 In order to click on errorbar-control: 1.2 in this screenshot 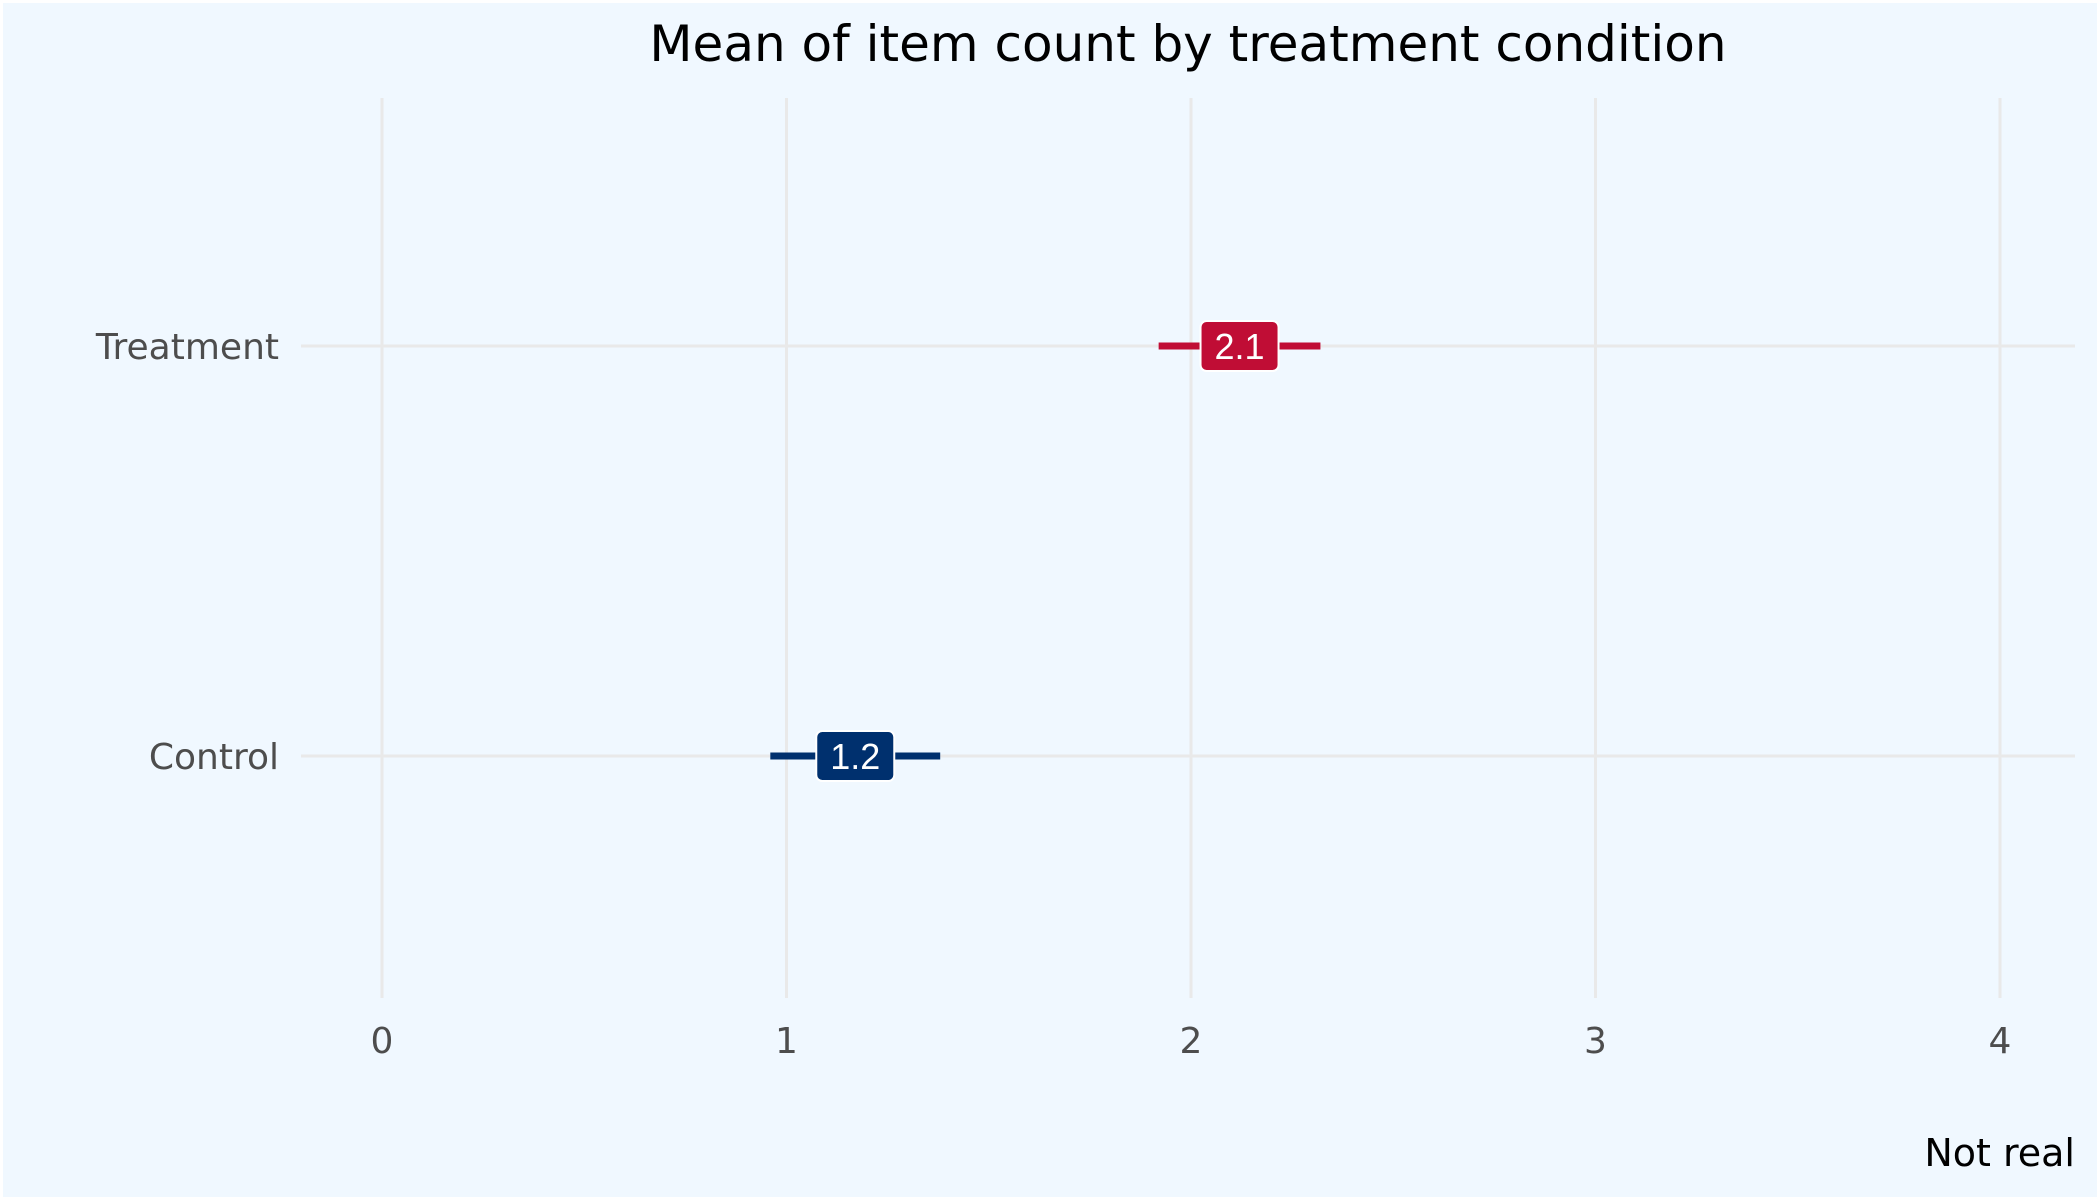, I will do `click(855, 756)`.